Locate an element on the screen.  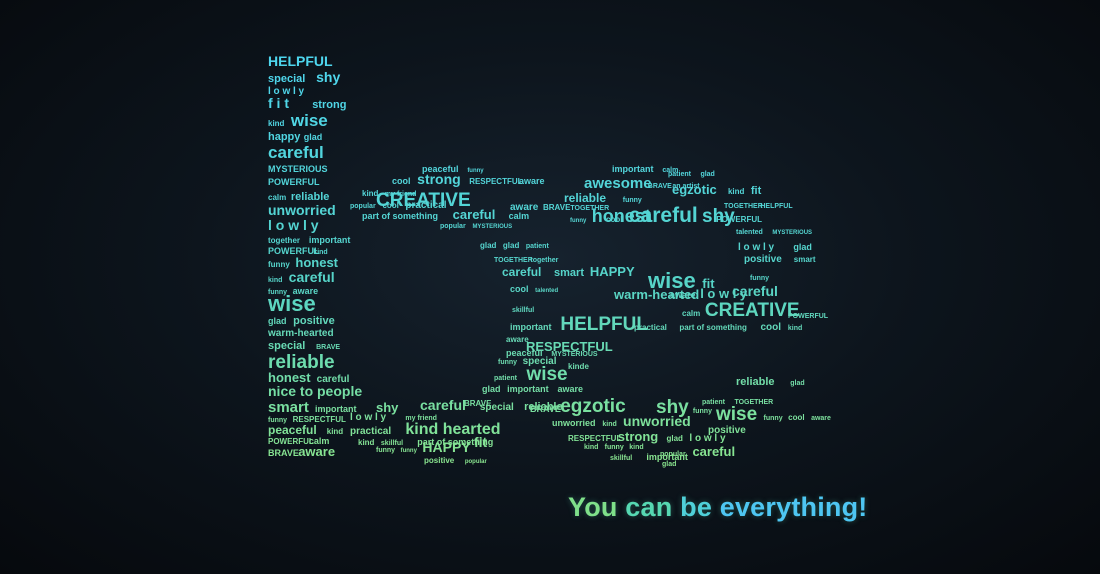
cloud-word: HELPFUL is located at coordinates (300, 61).